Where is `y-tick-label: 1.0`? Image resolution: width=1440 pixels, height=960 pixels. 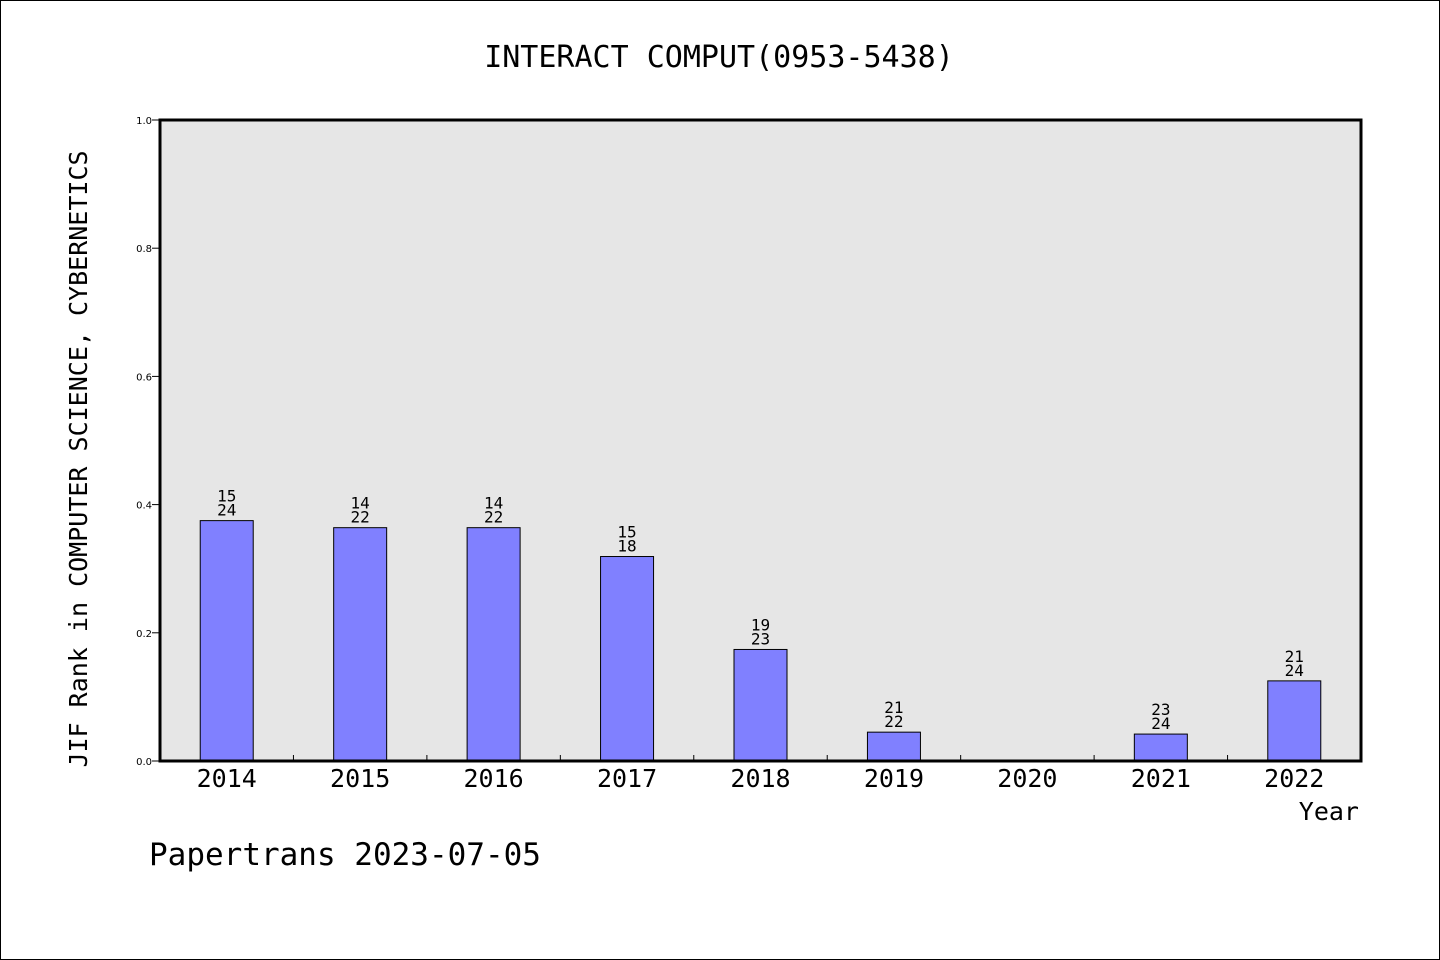
y-tick-label: 1.0 is located at coordinates (144, 121).